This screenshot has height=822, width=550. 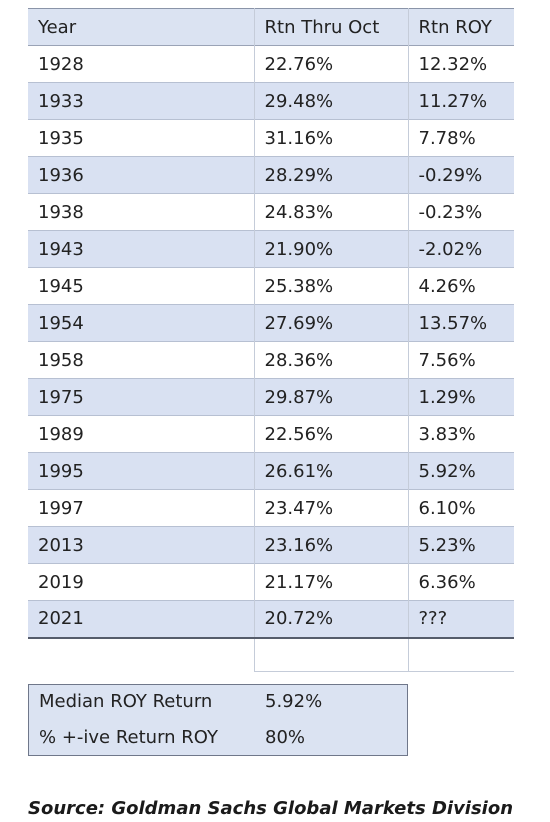 What do you see at coordinates (330, 582) in the screenshot?
I see `rtn-thru-oct-cell: 21.17%` at bounding box center [330, 582].